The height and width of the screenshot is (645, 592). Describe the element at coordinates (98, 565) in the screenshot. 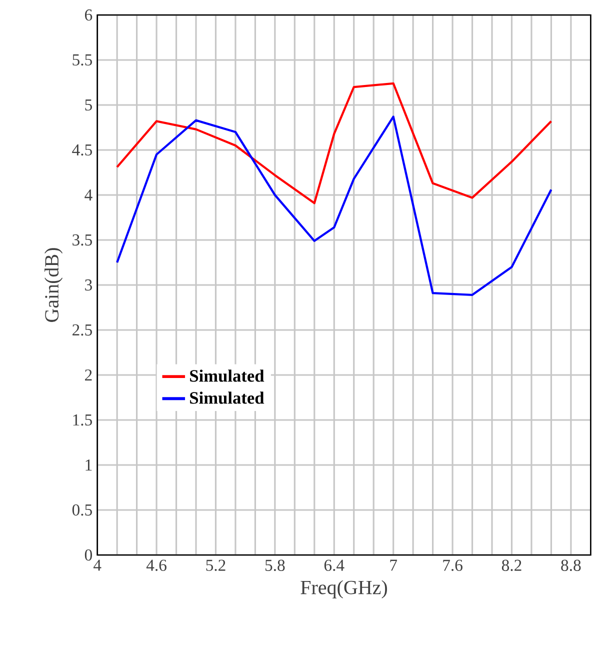

I see `x-tick-label: 4` at that location.